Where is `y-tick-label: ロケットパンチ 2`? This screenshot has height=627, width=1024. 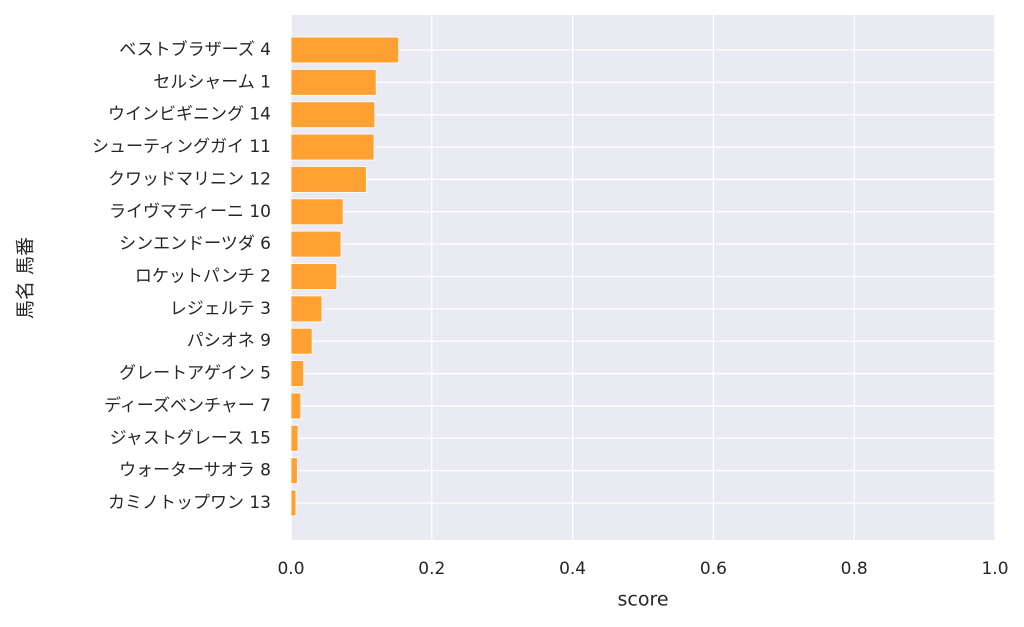 y-tick-label: ロケットパンチ 2 is located at coordinates (203, 277).